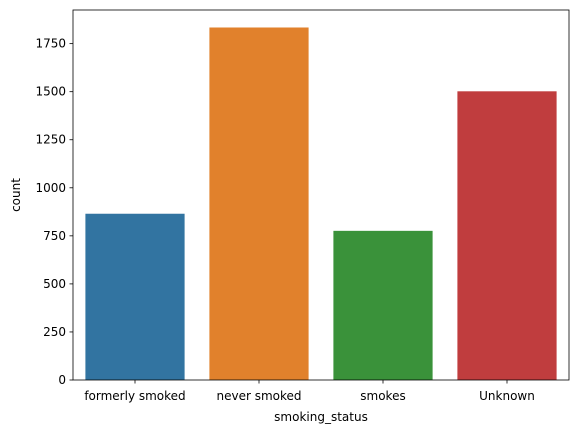 The width and height of the screenshot is (580, 438). What do you see at coordinates (50, 188) in the screenshot?
I see `y-tick-label: 1000` at bounding box center [50, 188].